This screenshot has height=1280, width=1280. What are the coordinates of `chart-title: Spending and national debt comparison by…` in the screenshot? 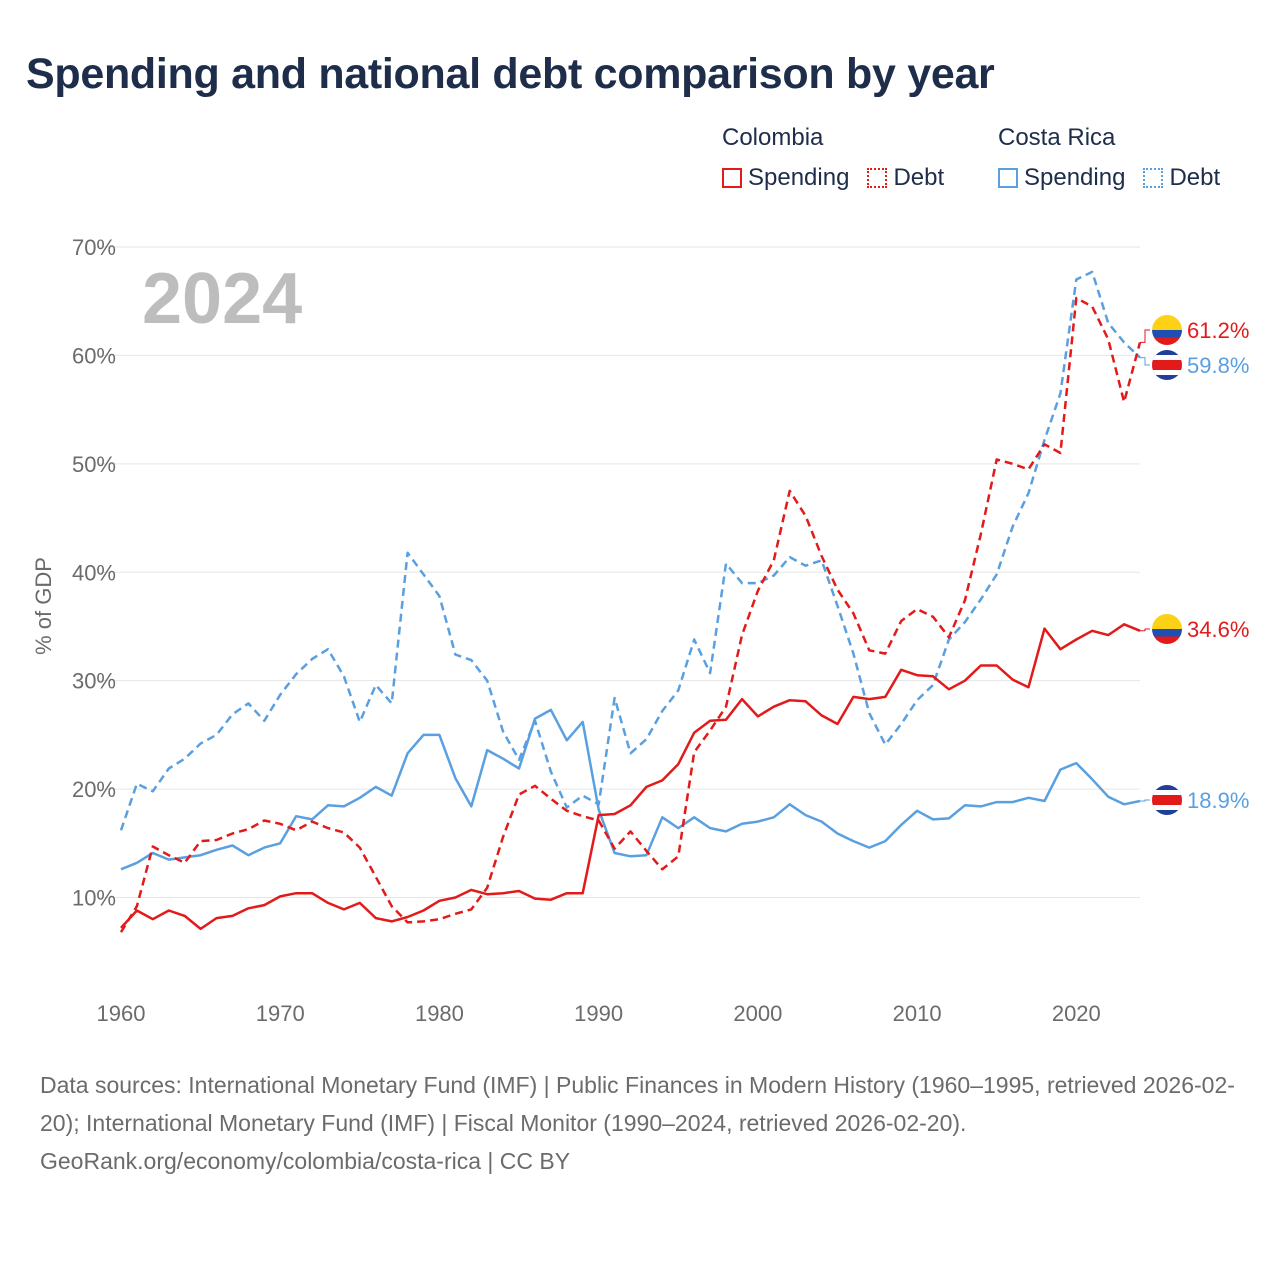 It's located at (510, 74).